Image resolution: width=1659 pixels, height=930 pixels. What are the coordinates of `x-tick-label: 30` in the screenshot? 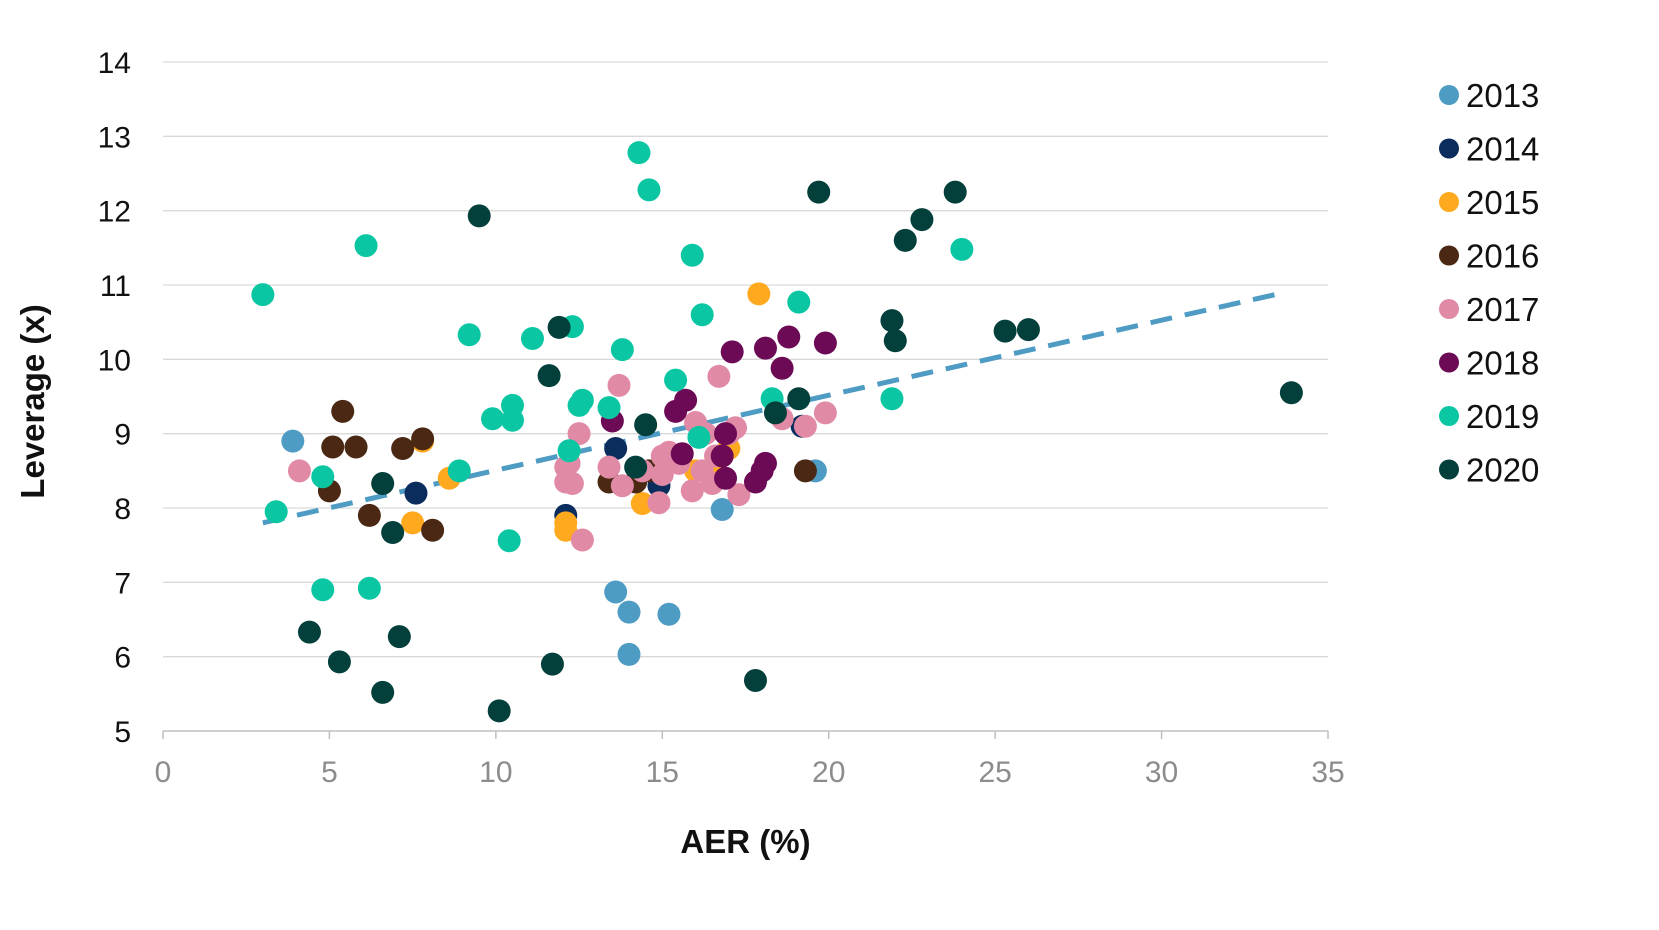 It's located at (1161, 772).